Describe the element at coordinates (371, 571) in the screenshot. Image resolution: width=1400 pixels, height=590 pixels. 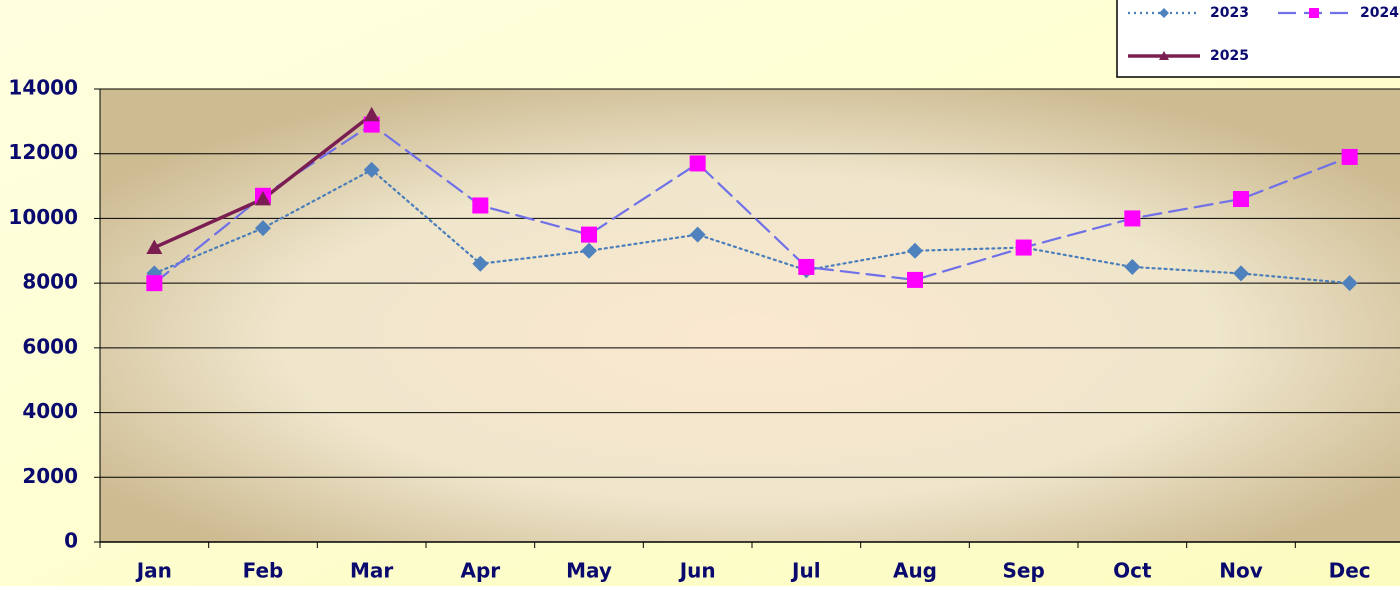
I see `x-tick-label: Mar` at that location.